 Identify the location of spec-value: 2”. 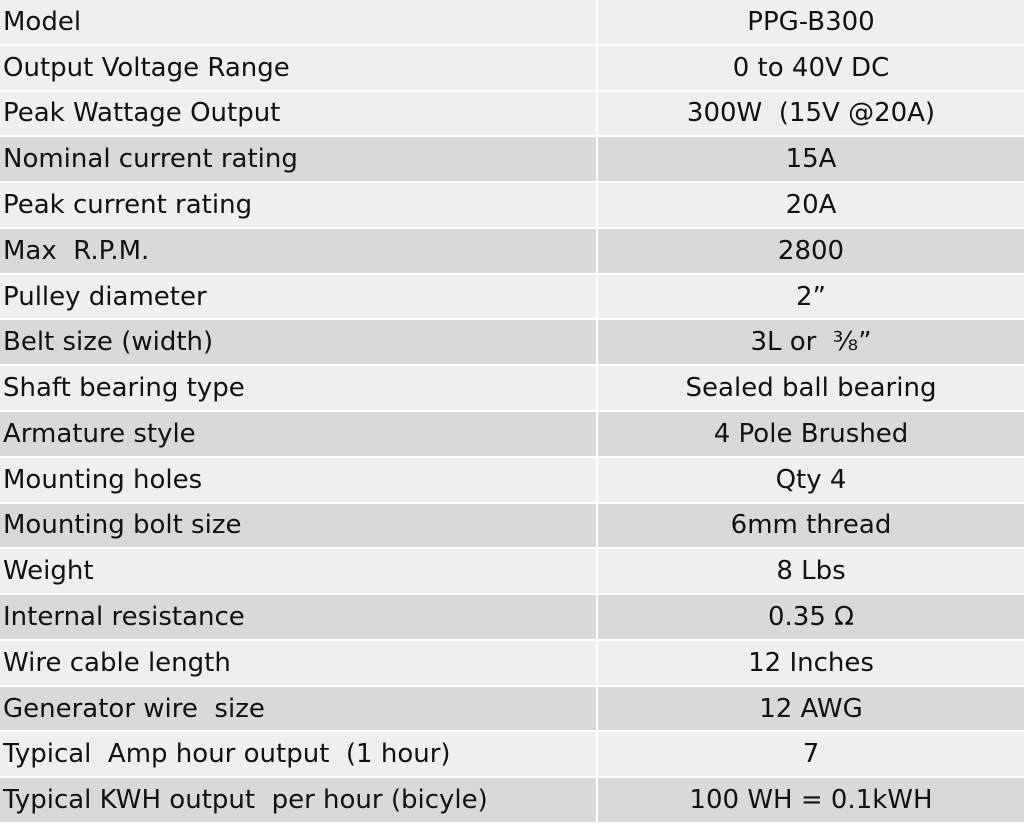
(811, 297).